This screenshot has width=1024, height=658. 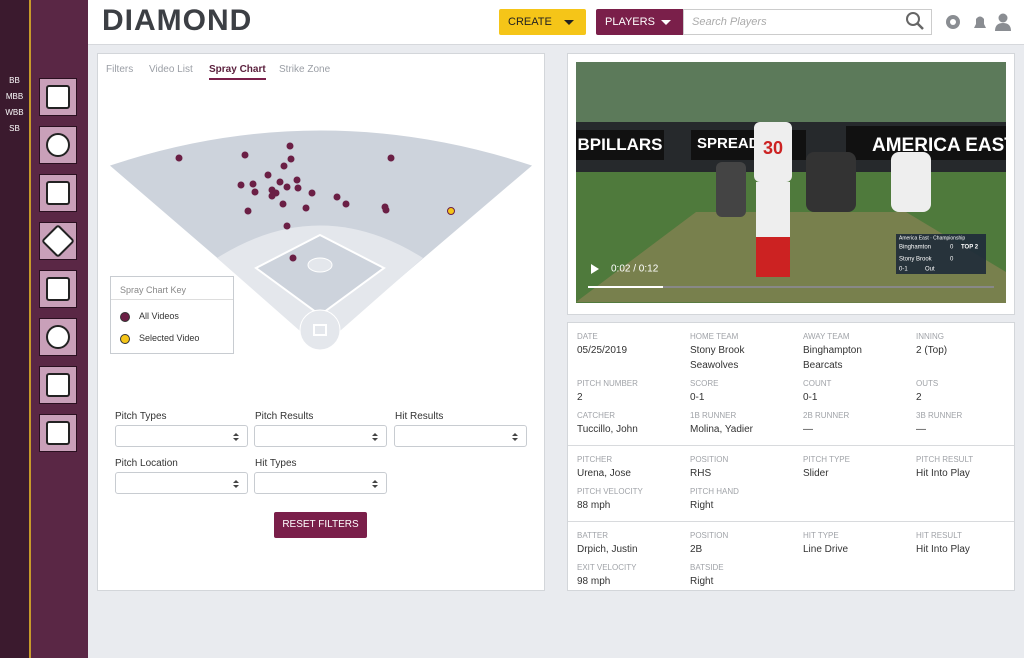 What do you see at coordinates (419, 416) in the screenshot?
I see `filter-label: Hit Results` at bounding box center [419, 416].